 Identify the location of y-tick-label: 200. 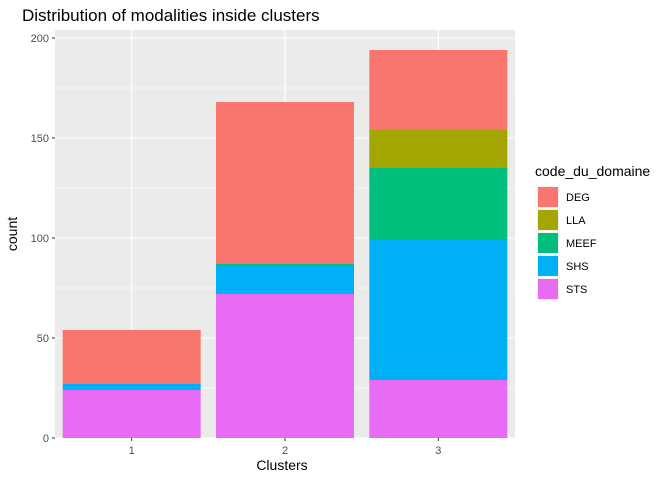
(40, 39).